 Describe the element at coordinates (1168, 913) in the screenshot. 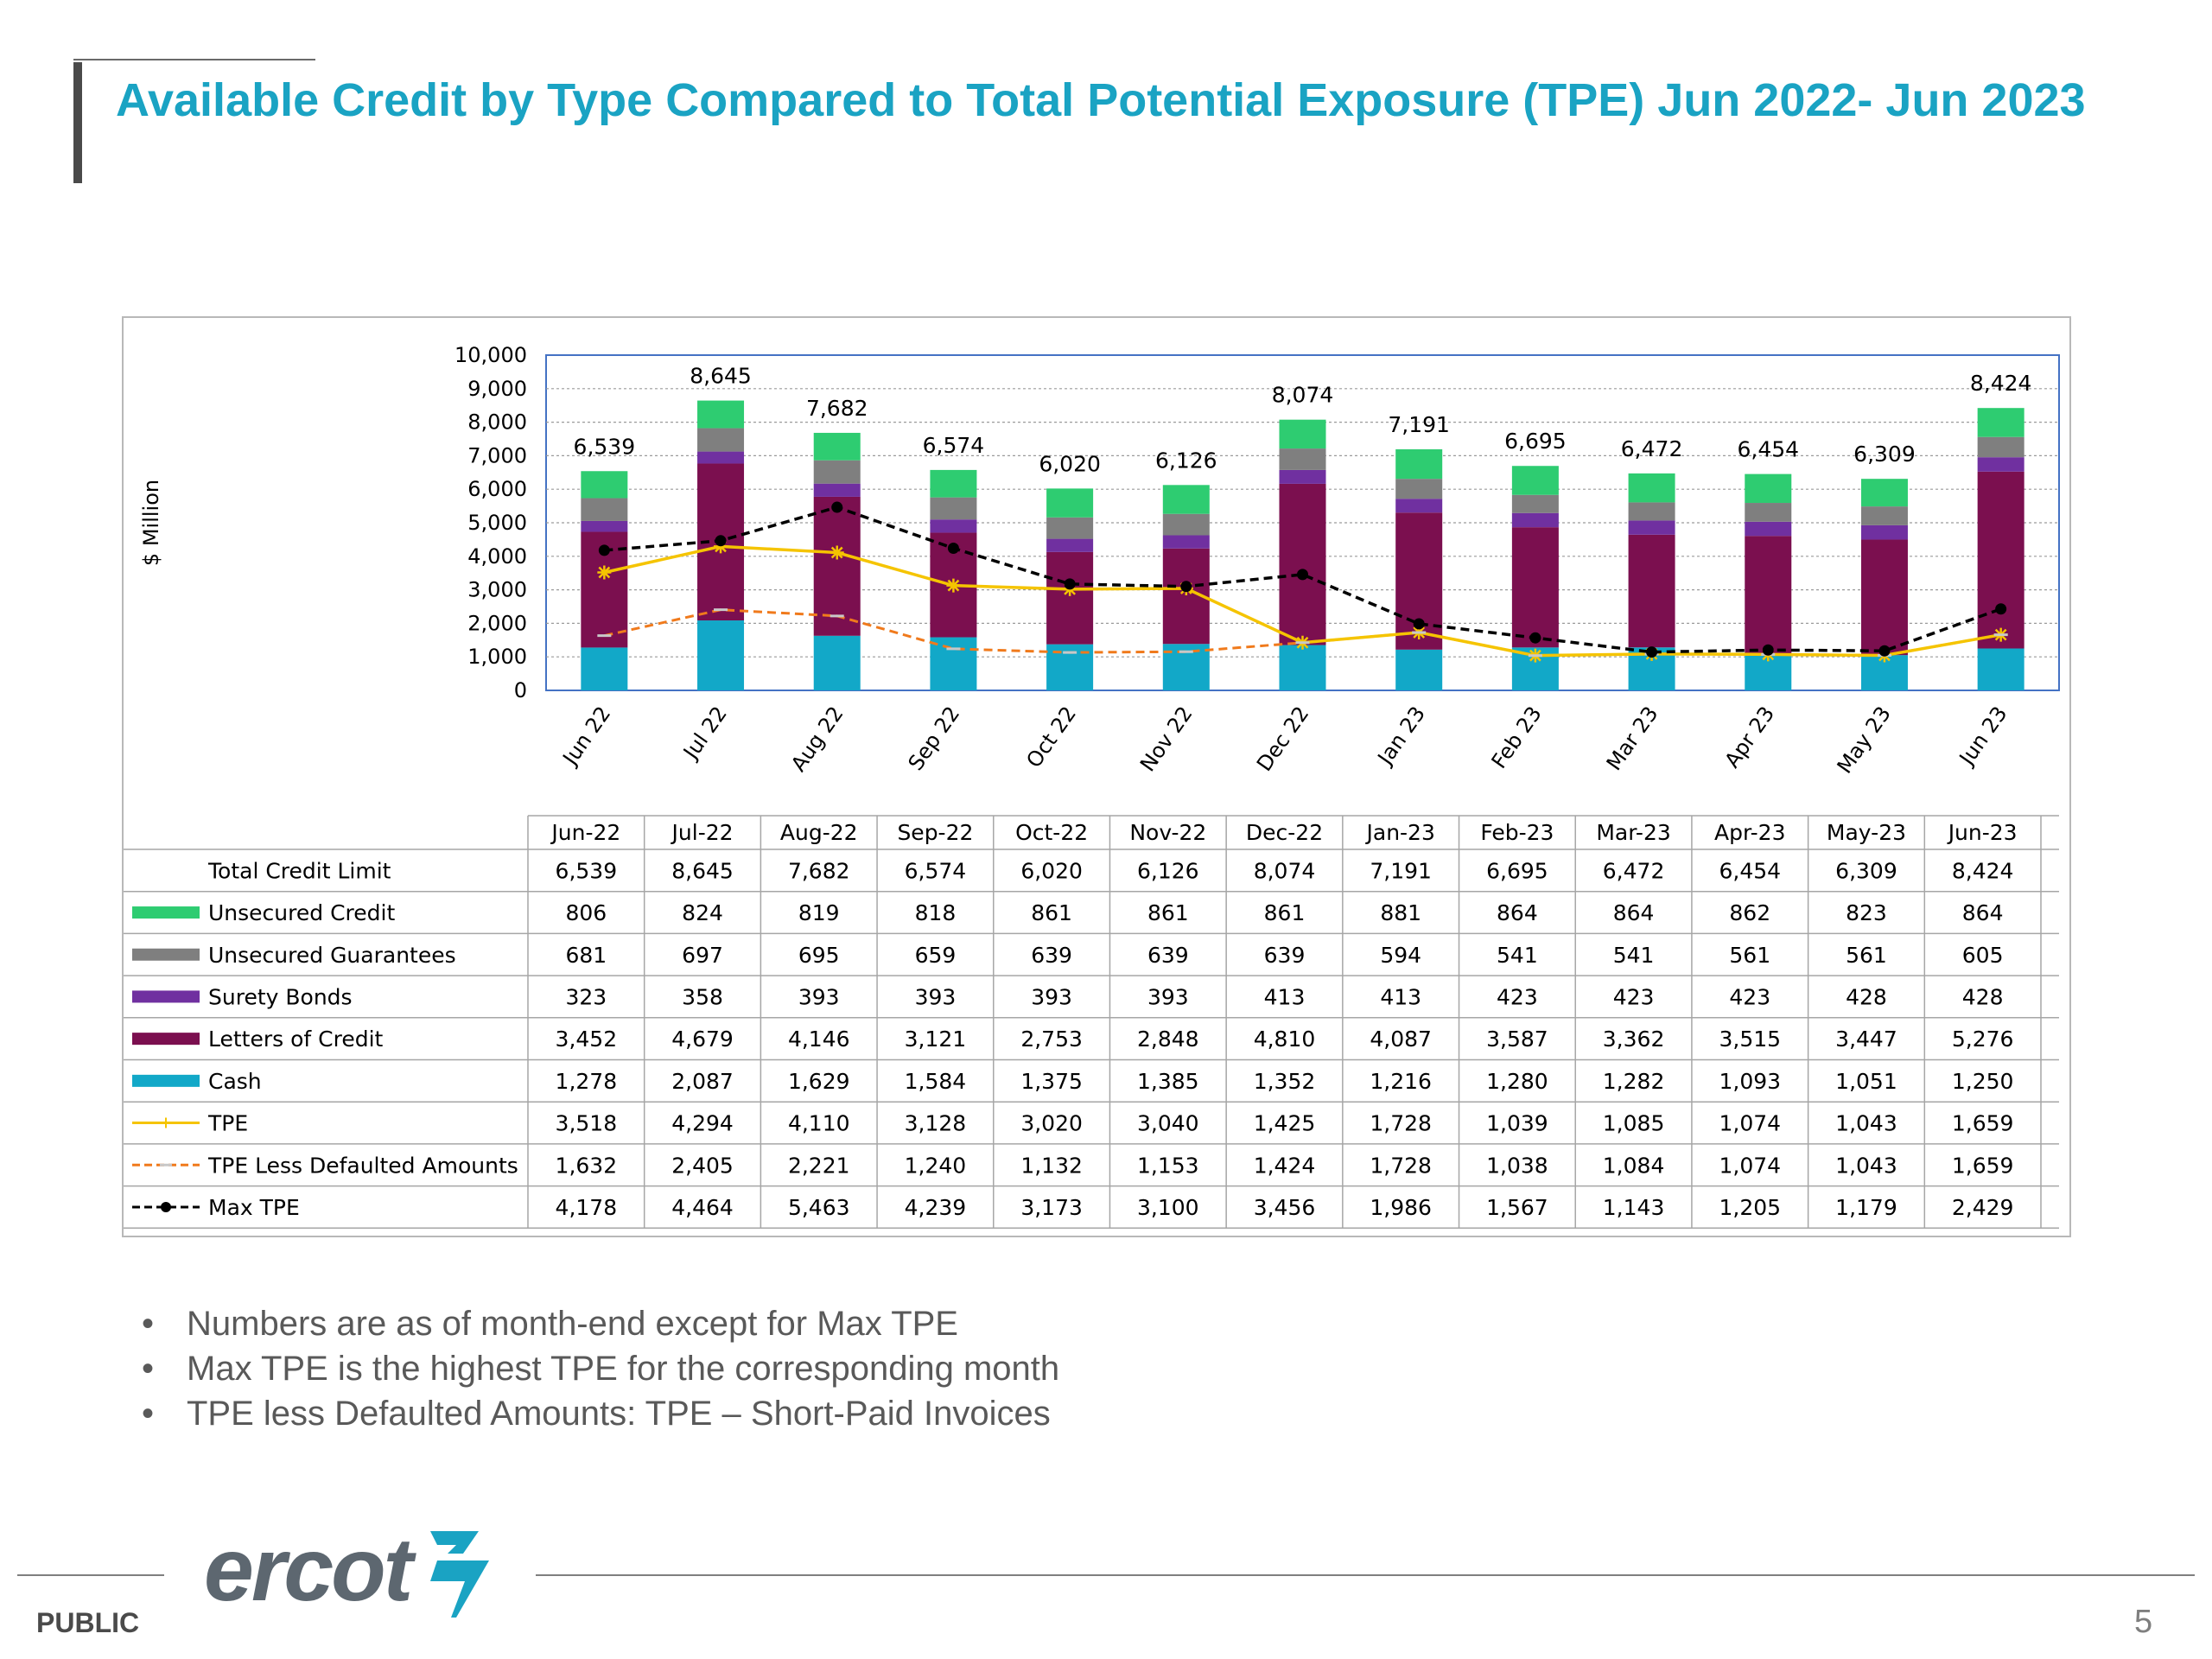

I see `table-cell: 861` at that location.